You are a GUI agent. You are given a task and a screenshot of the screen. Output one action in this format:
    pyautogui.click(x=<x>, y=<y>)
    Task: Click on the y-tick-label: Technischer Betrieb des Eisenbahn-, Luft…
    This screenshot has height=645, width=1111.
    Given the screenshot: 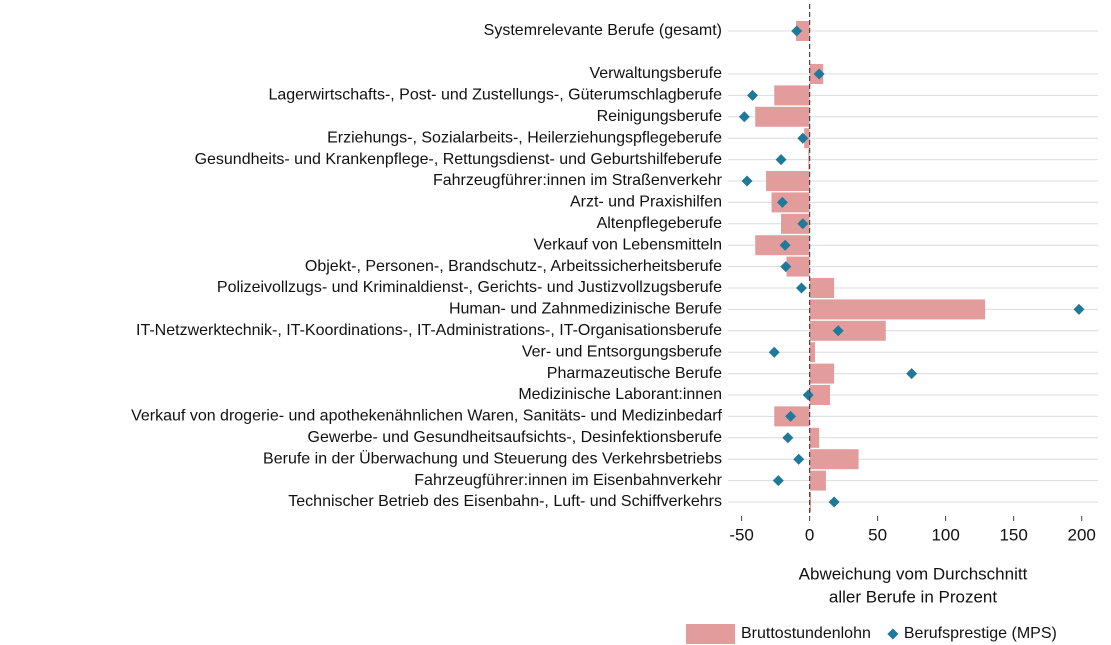 What is the action you would take?
    pyautogui.click(x=505, y=501)
    